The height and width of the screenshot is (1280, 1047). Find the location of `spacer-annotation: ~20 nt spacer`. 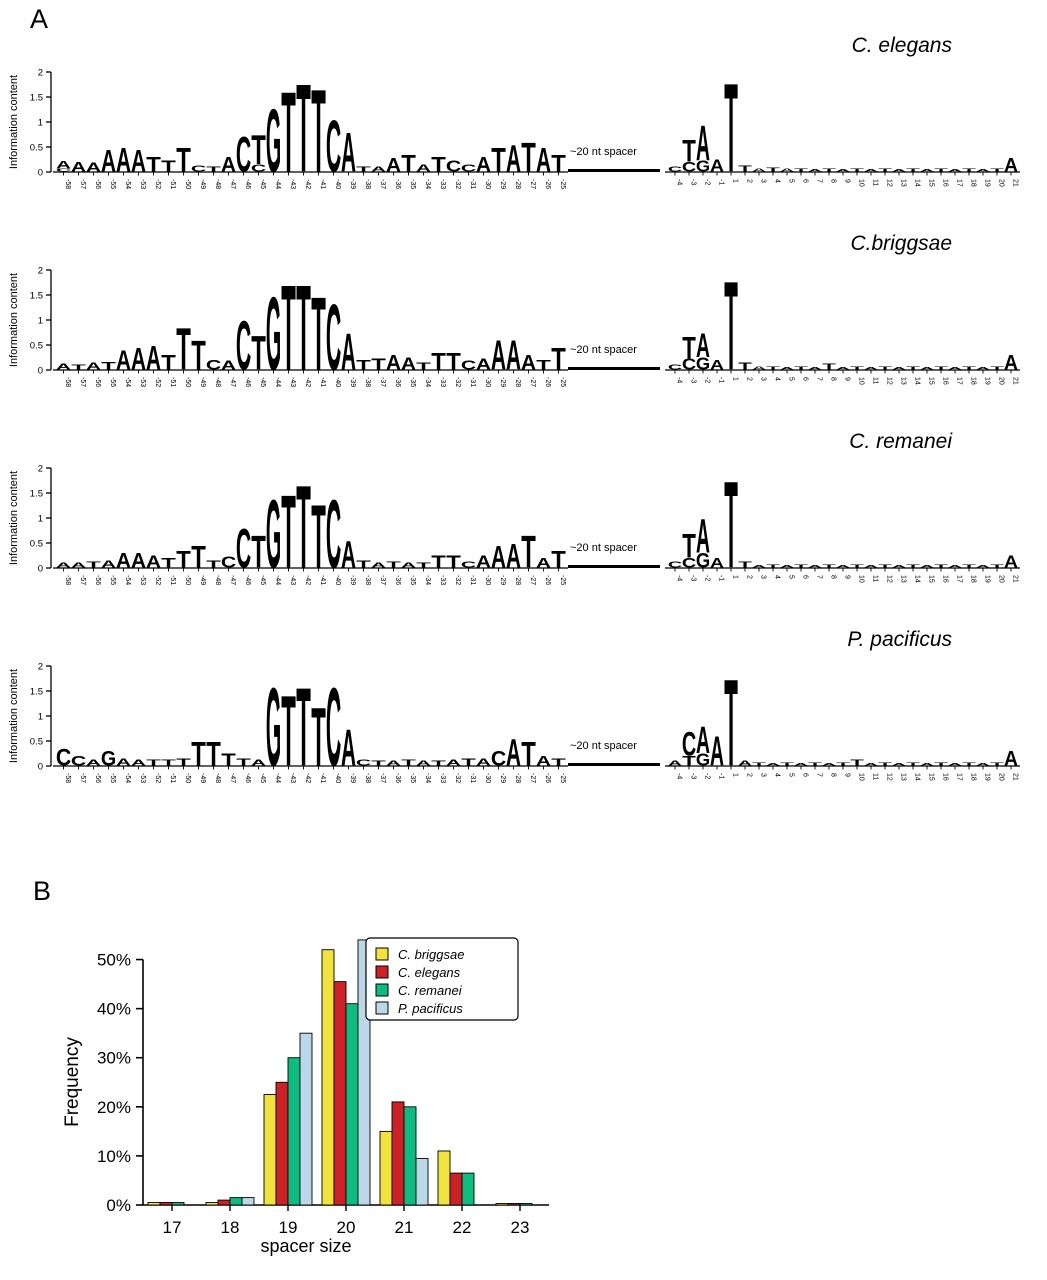

spacer-annotation: ~20 nt spacer is located at coordinates (614, 146).